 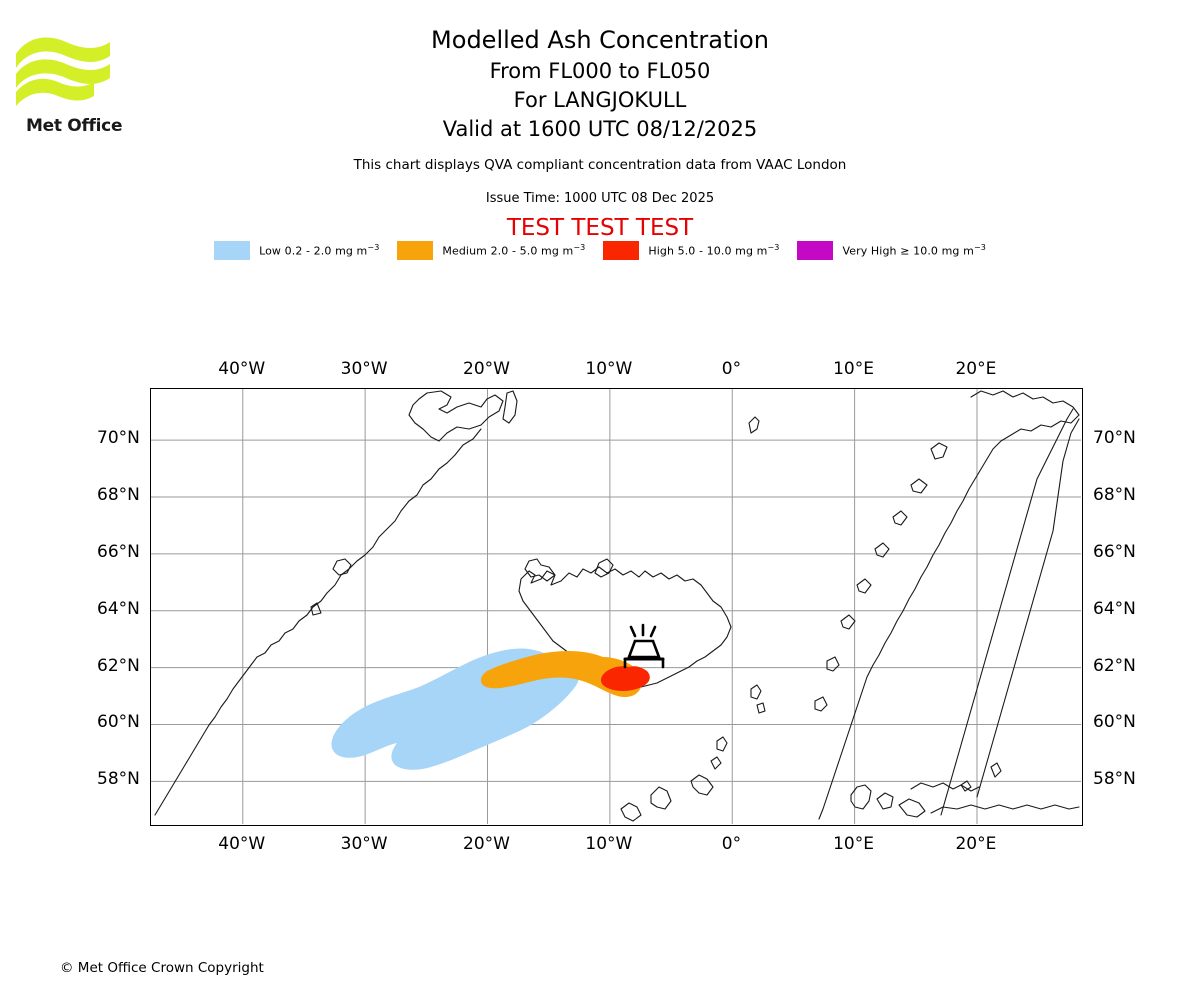 I want to click on lon-tick-top-3: 10°W, so click(x=609, y=369).